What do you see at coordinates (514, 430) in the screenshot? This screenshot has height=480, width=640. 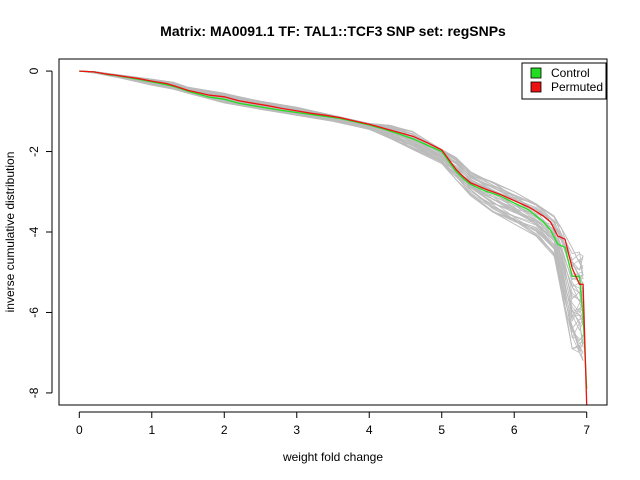 I see `x-tick-label: 6` at bounding box center [514, 430].